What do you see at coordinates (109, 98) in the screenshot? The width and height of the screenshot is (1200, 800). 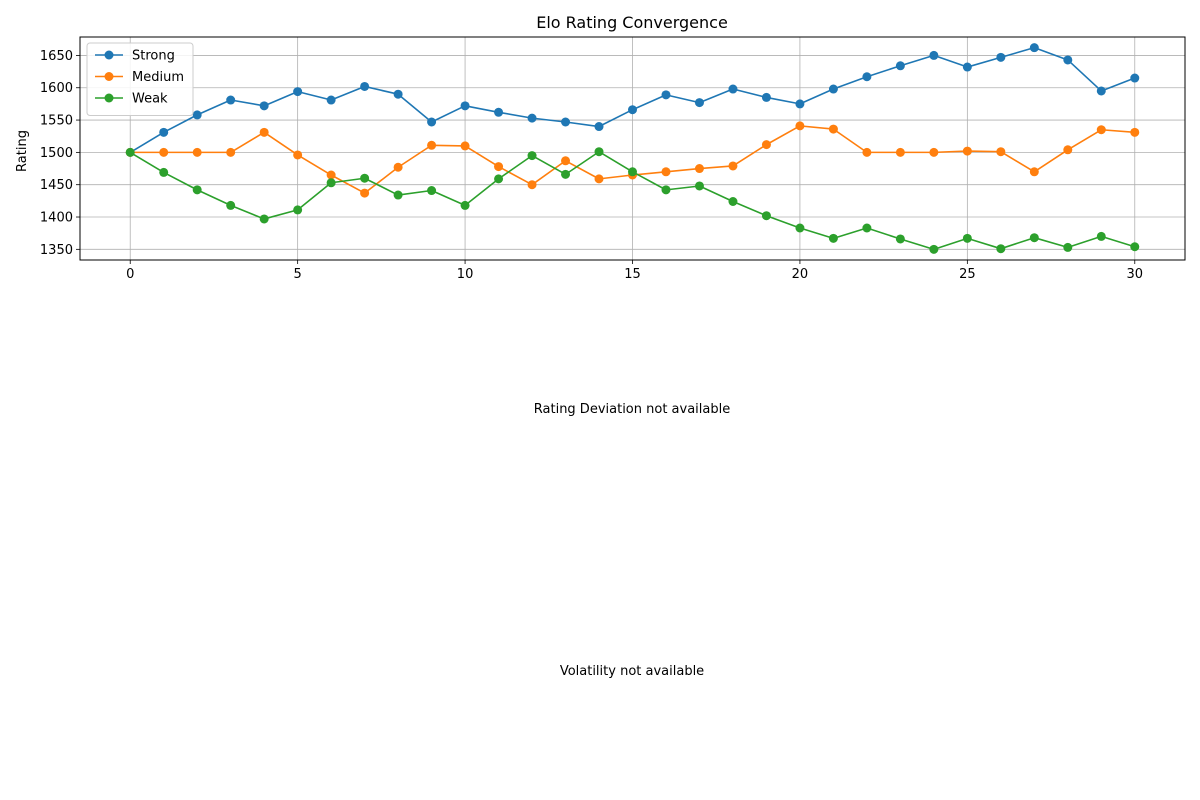 I see `legend-marker-weak` at bounding box center [109, 98].